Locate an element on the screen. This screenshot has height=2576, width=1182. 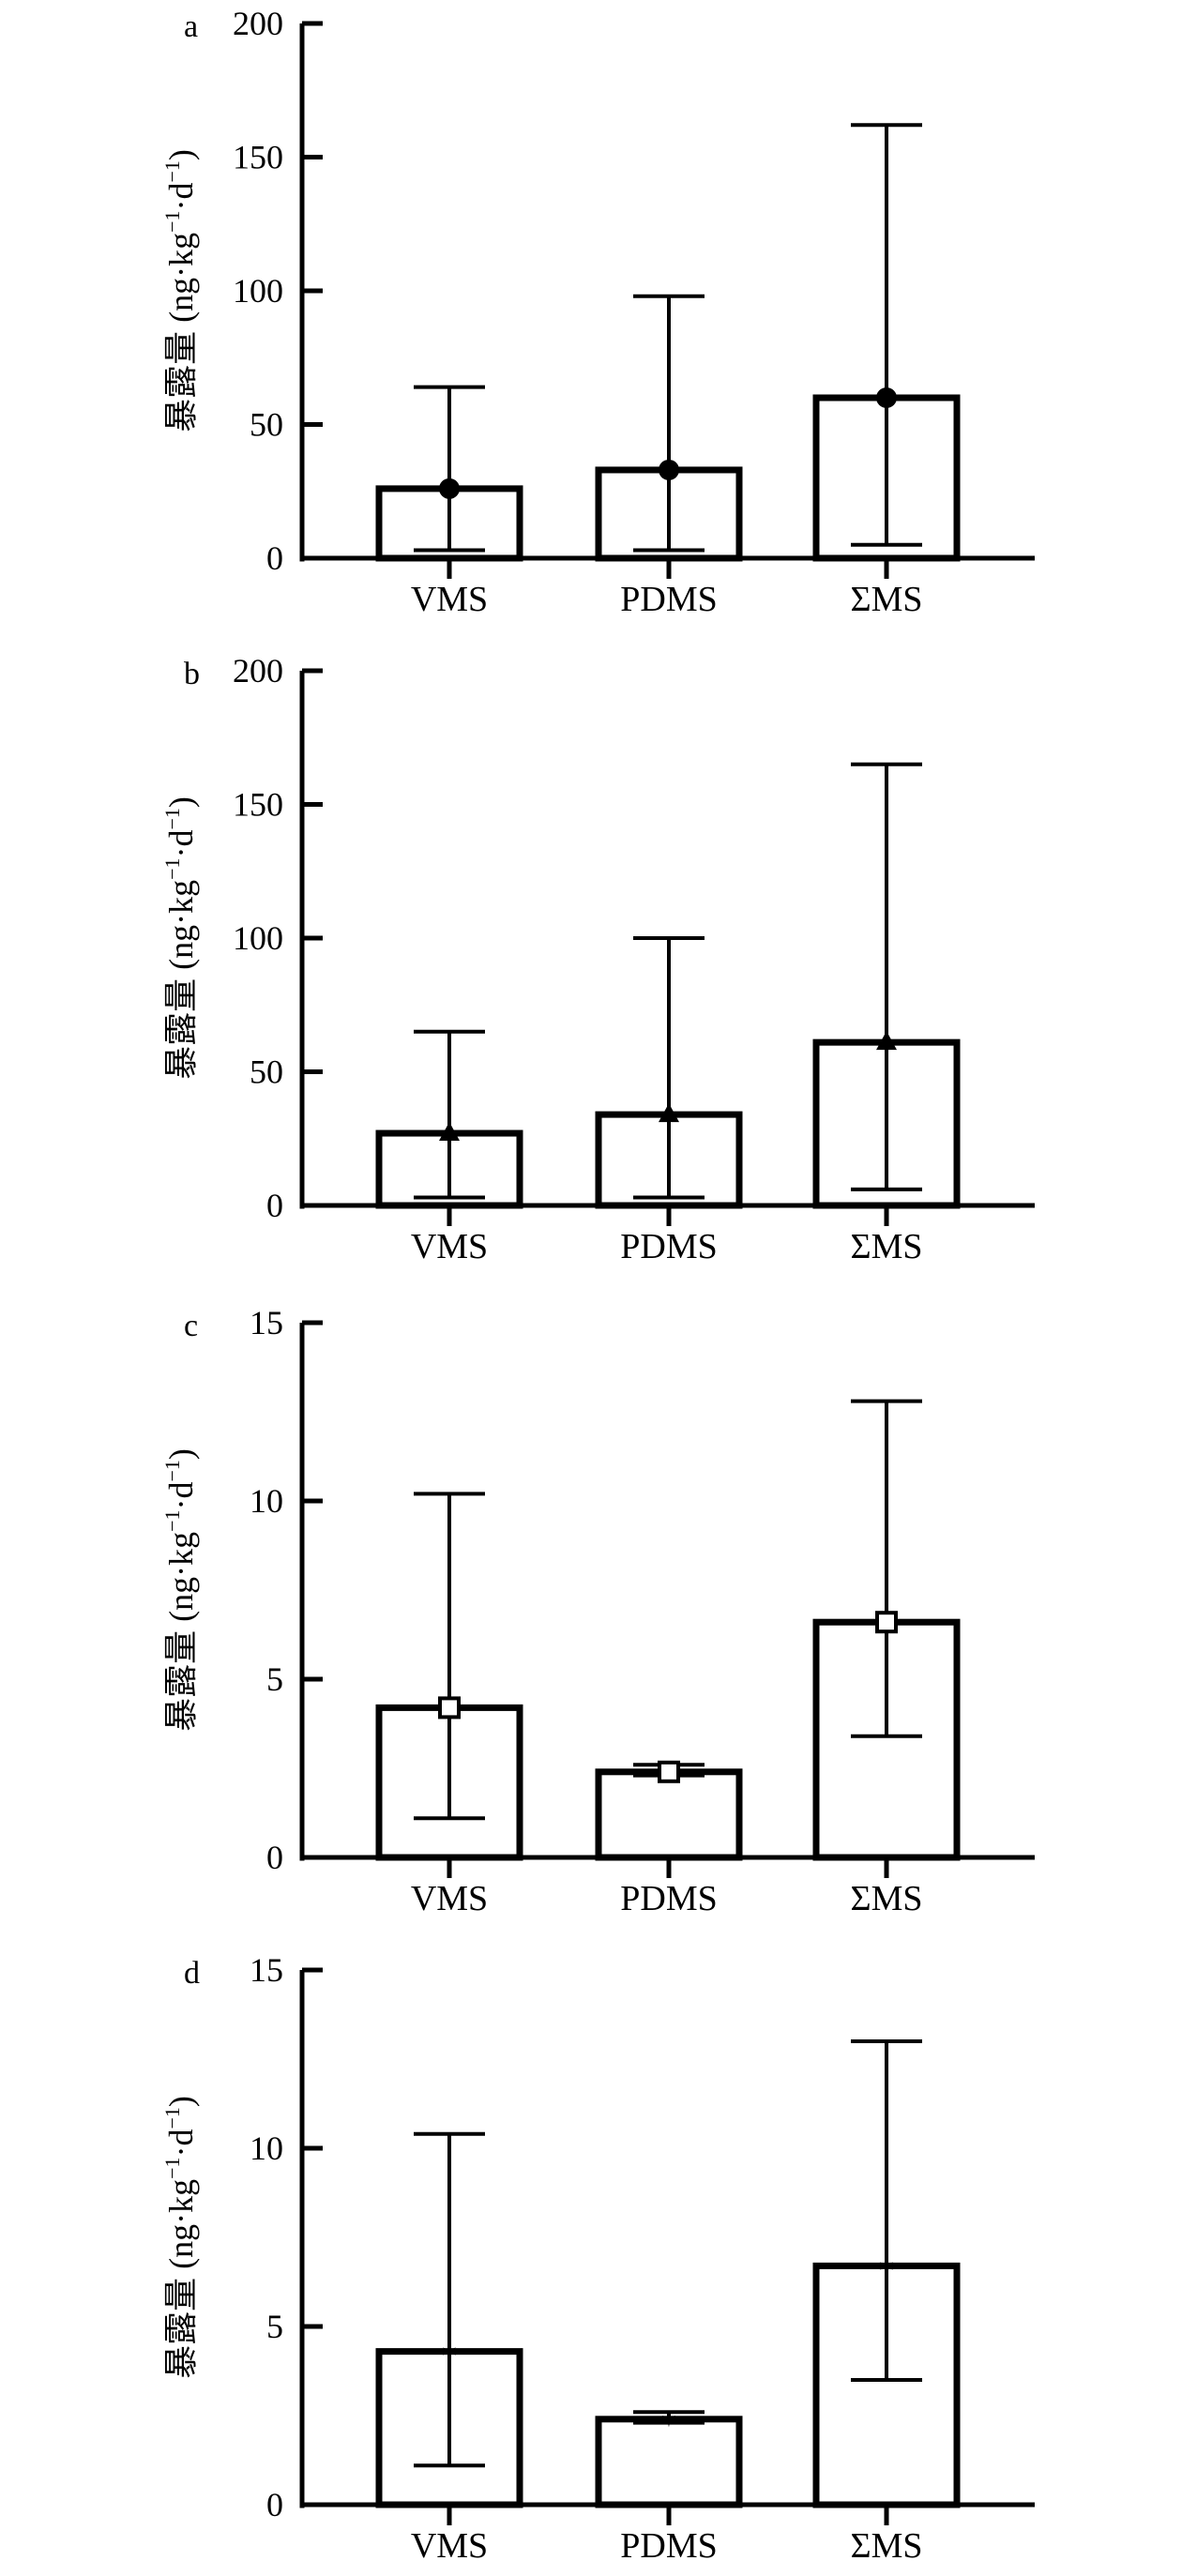
panel-letter: a is located at coordinates (191, 26).